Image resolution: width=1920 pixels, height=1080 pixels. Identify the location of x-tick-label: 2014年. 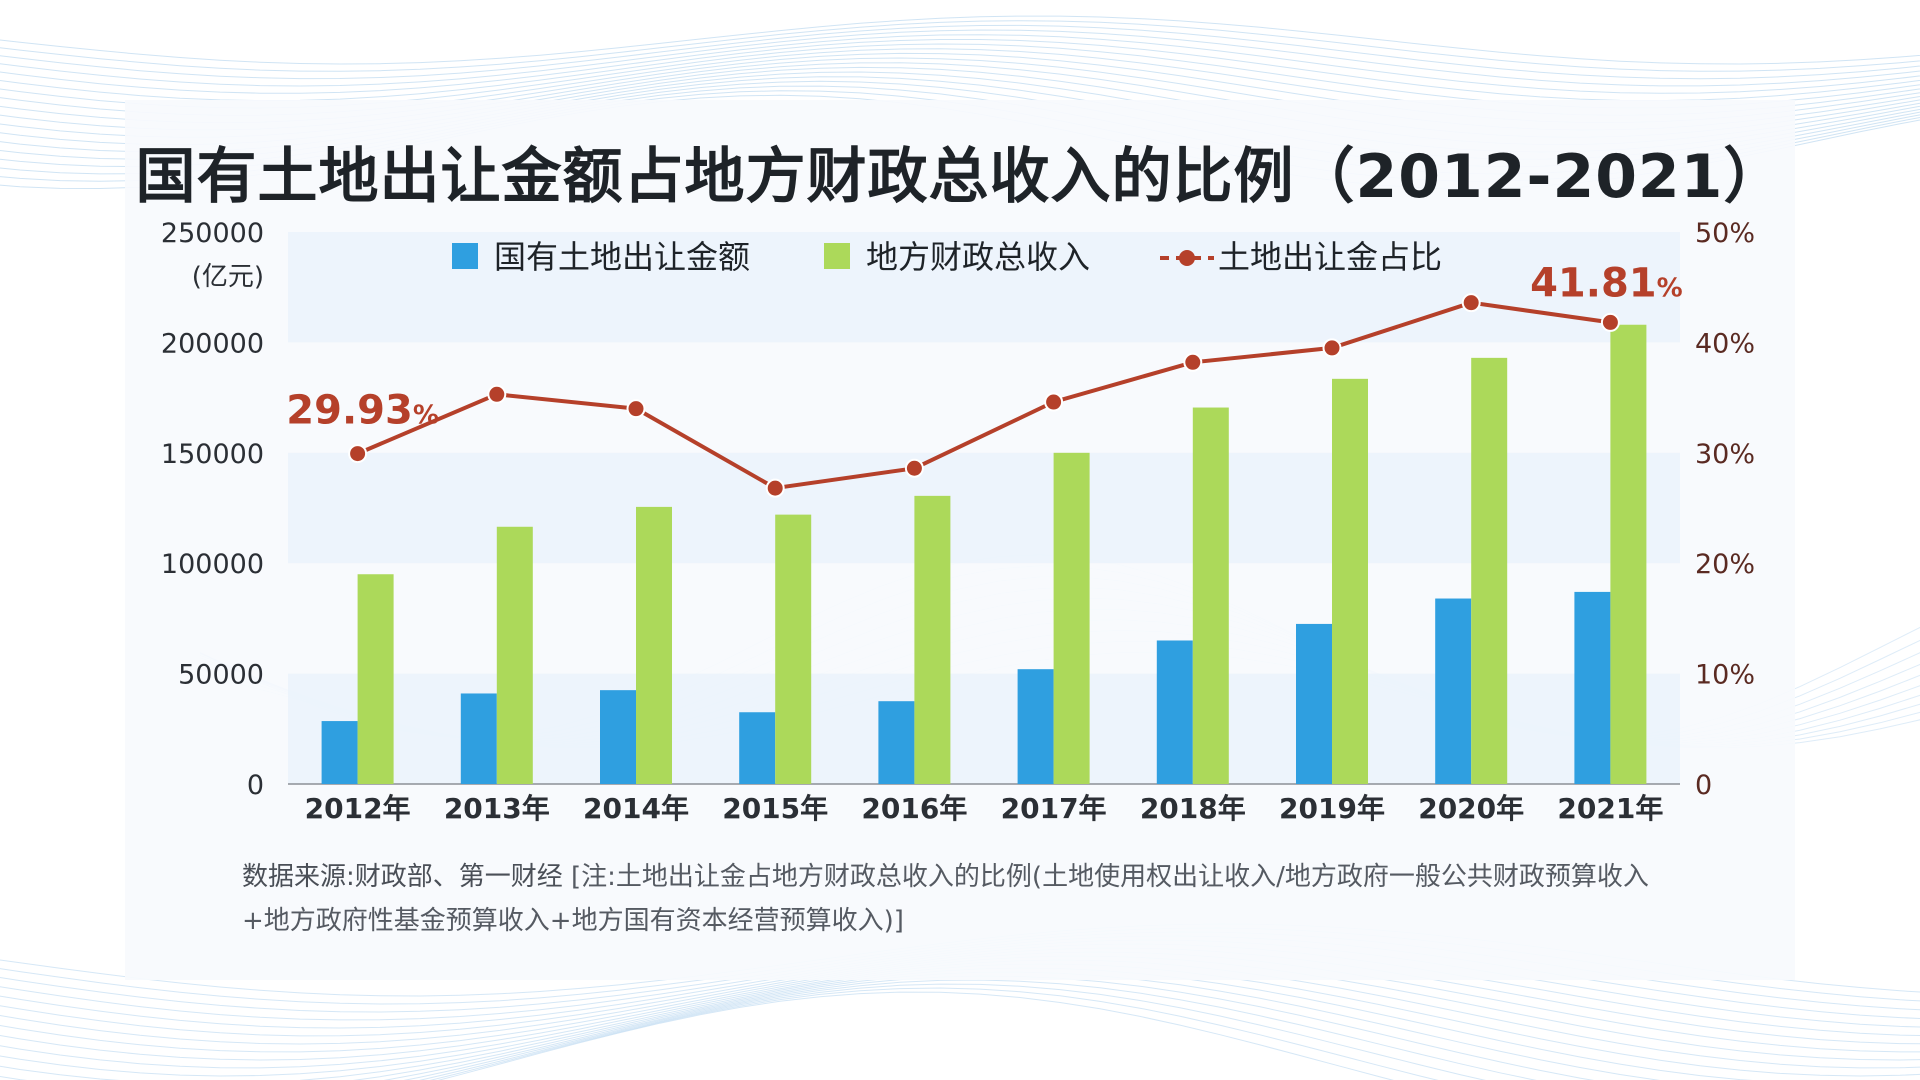
(636, 808).